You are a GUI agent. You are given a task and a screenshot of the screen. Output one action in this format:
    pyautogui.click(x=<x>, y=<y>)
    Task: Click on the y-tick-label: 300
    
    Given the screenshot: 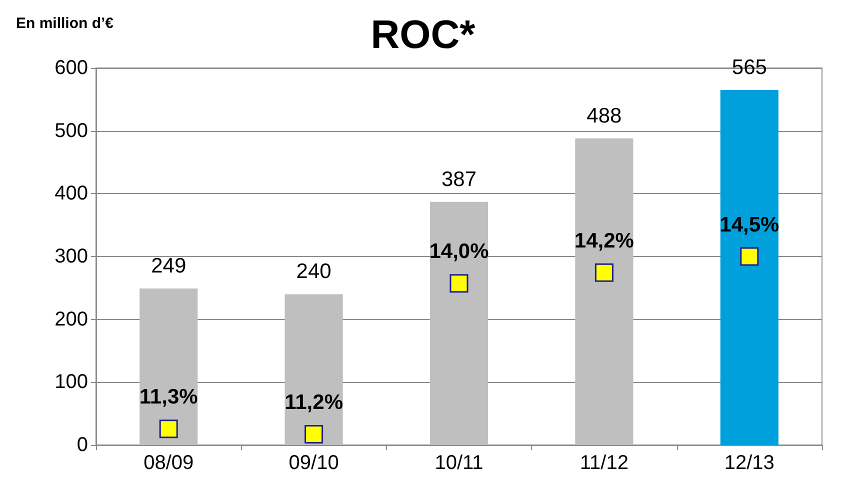 What is the action you would take?
    pyautogui.click(x=71, y=257)
    